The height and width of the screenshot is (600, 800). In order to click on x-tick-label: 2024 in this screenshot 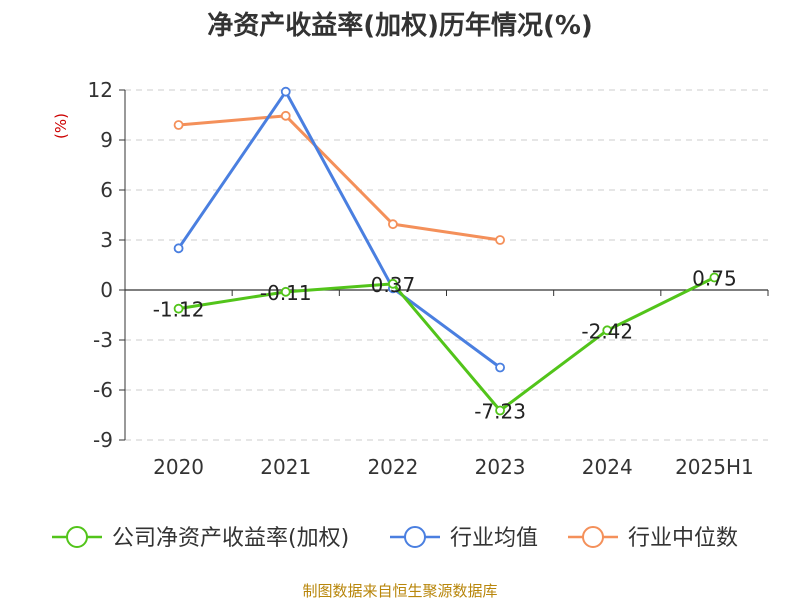, I will do `click(607, 467)`.